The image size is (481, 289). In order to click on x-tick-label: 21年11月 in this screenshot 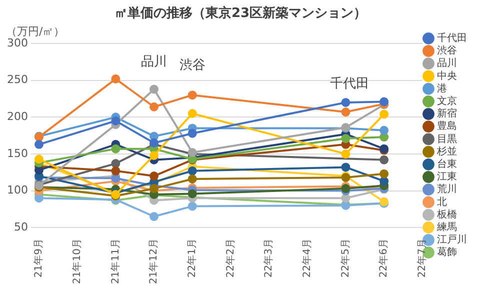, I will do `click(115, 261)`.